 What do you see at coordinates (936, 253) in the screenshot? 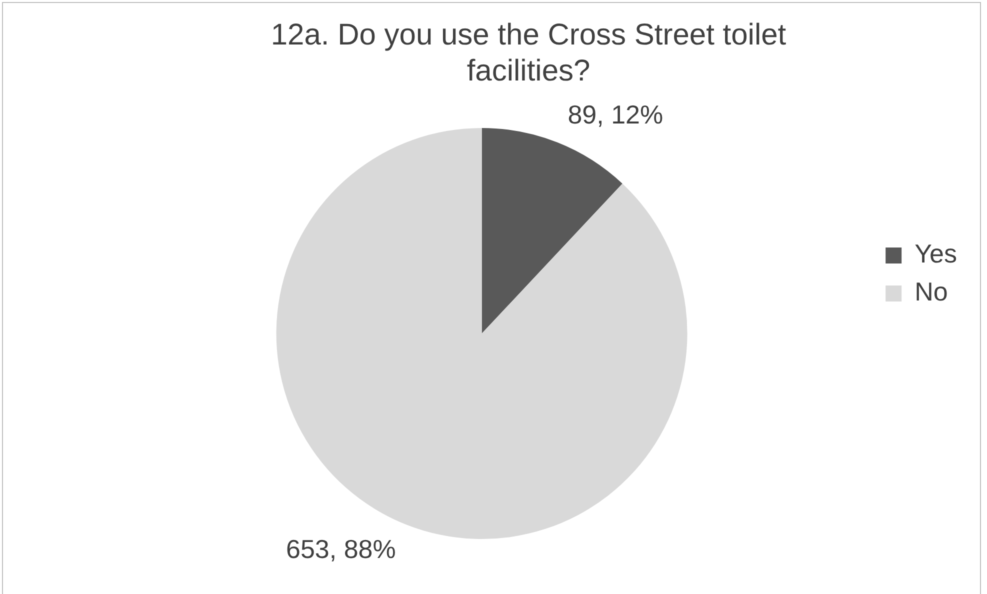
I see `legend-label: Yes` at bounding box center [936, 253].